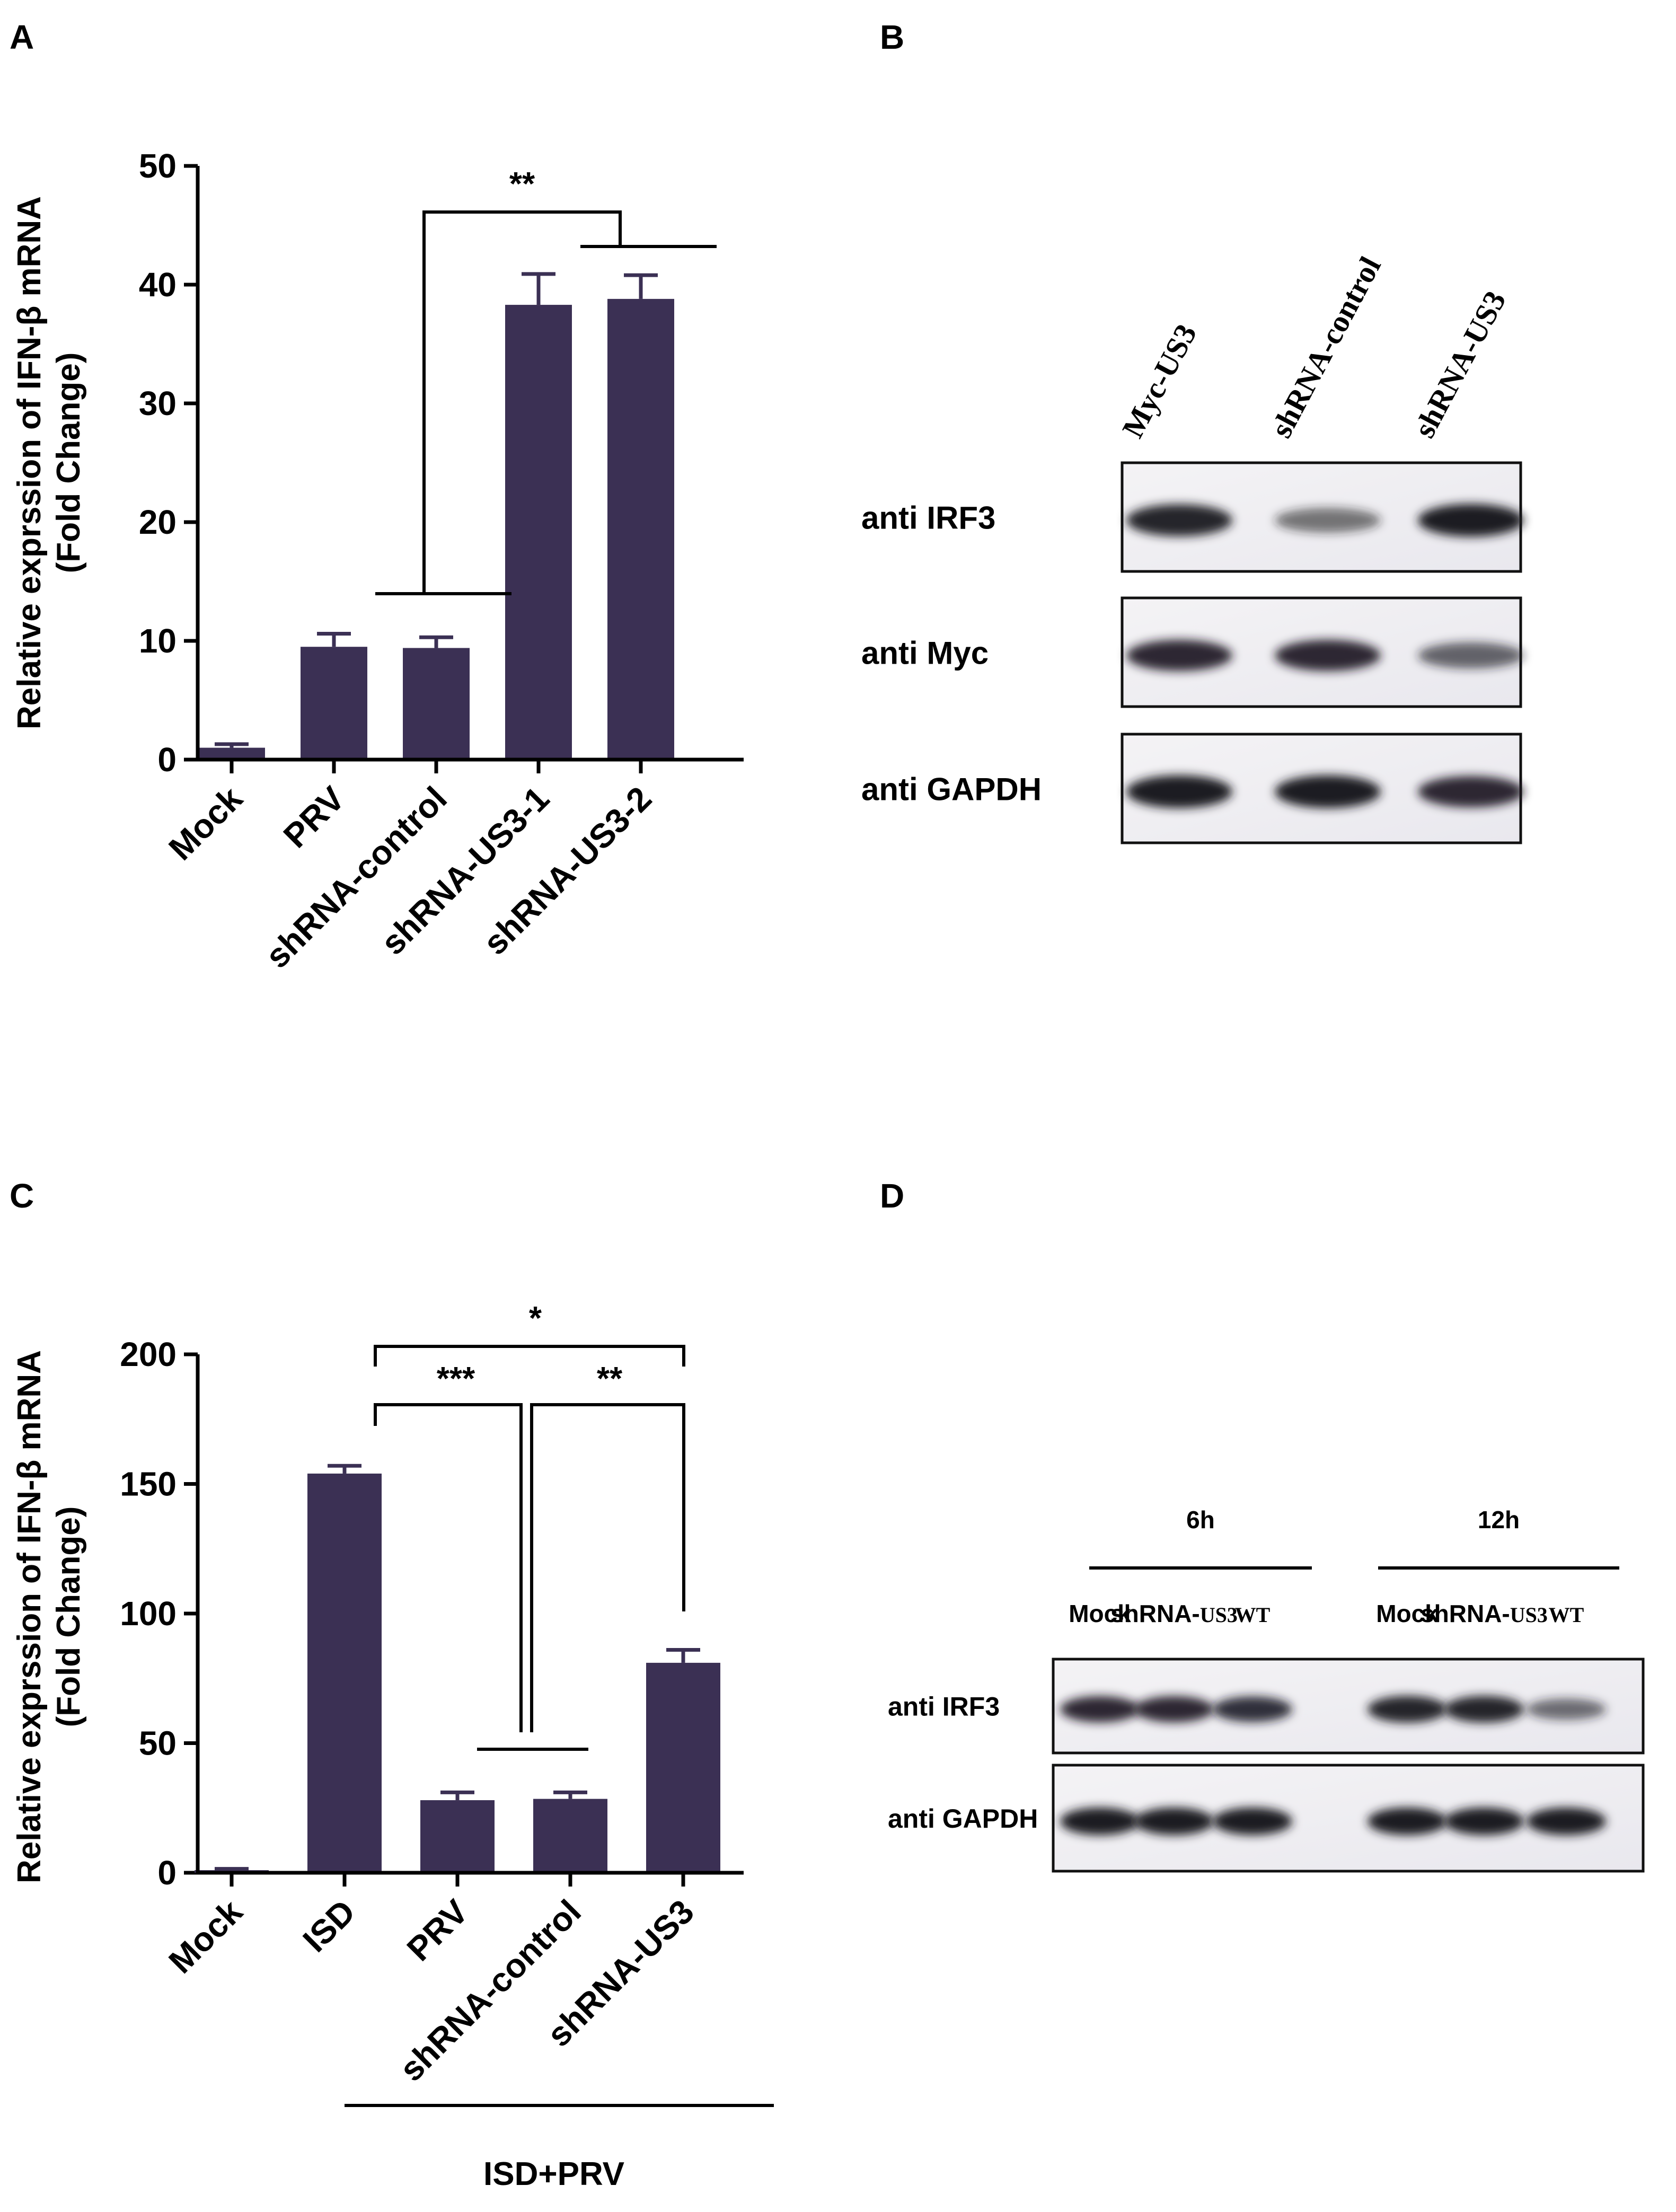 This screenshot has width=1676, height=2212. Describe the element at coordinates (168, 463) in the screenshot. I see `y-axis-ticks: 0 10 20 30 40 50` at that location.